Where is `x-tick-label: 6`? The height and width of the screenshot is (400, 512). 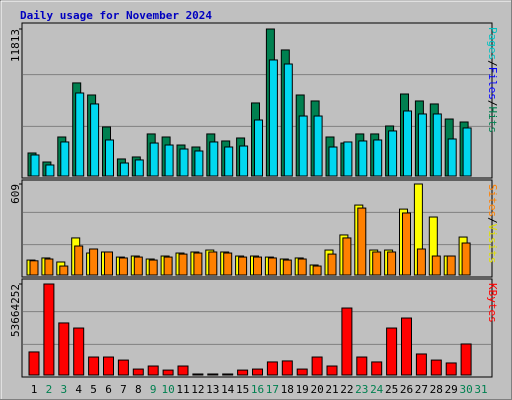
x-tick-label: 6 is located at coordinates (108, 389).